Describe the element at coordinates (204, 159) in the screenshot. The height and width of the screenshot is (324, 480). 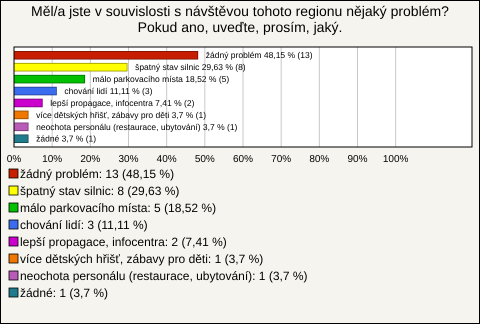
I see `x-tick-label: 50%` at that location.